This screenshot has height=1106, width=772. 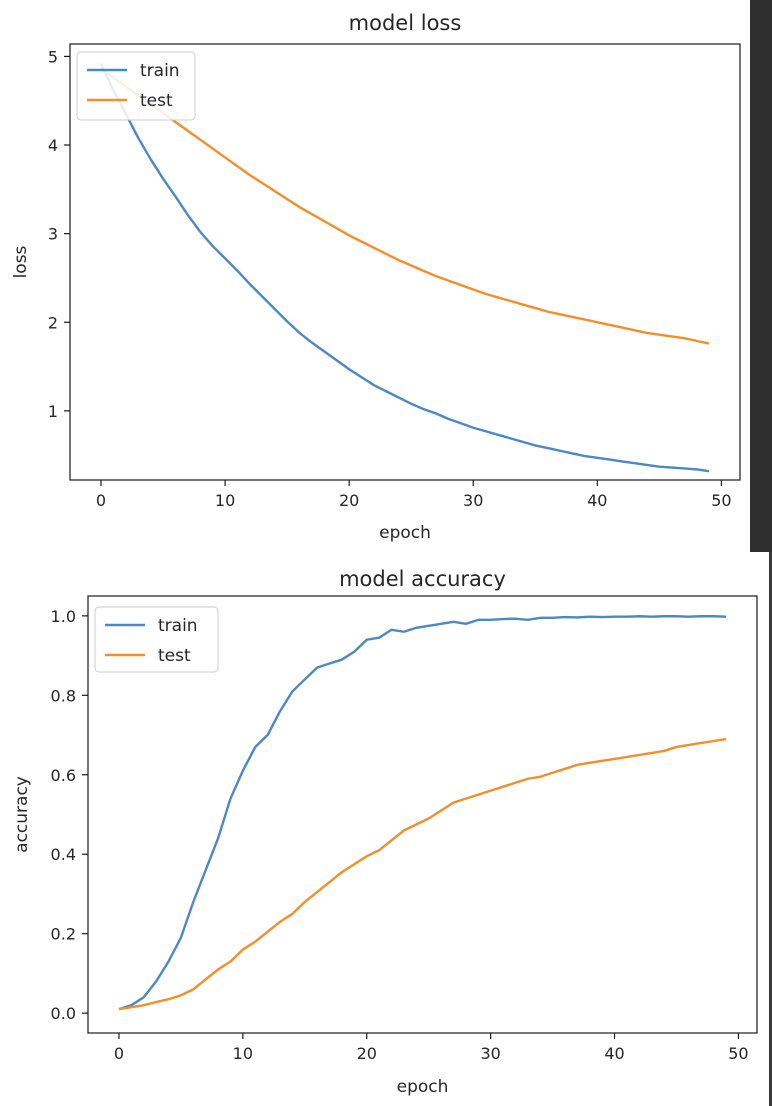 What do you see at coordinates (53, 56) in the screenshot?
I see `y-tick-label: 5` at bounding box center [53, 56].